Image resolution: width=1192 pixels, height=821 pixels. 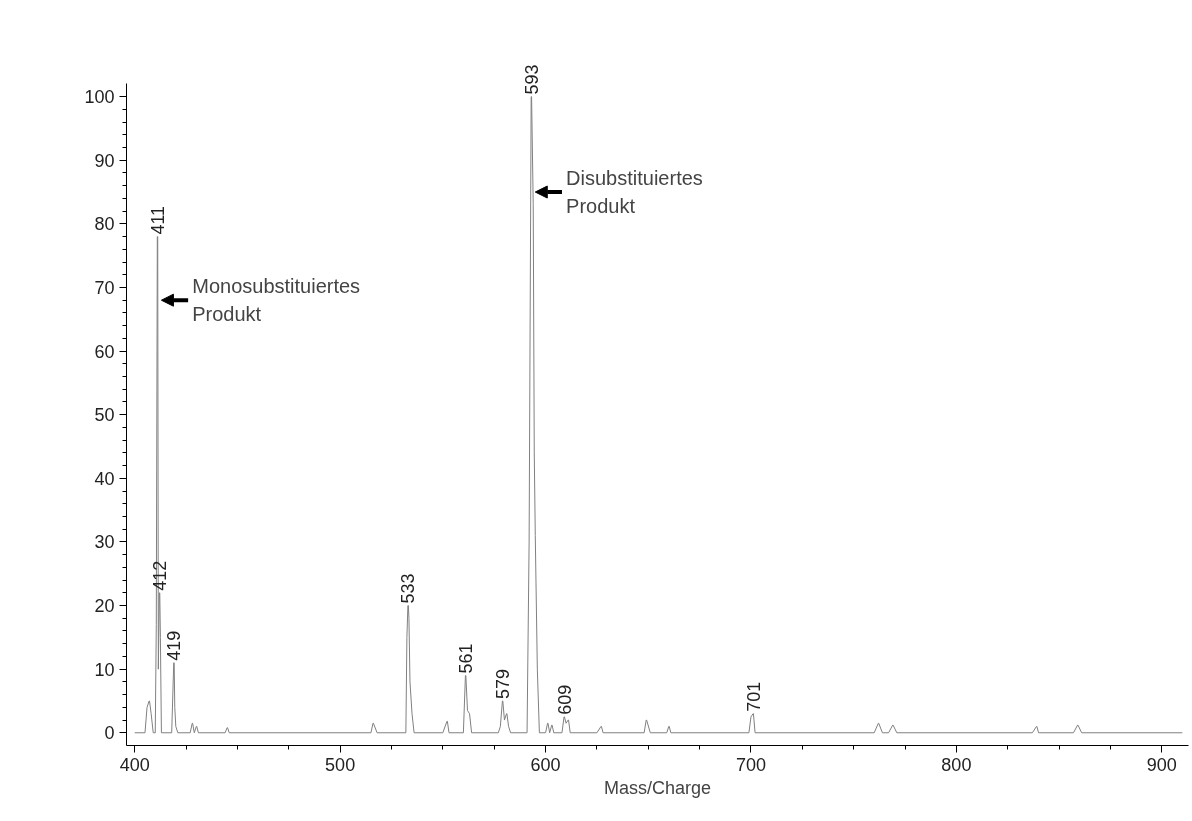 What do you see at coordinates (157, 220) in the screenshot?
I see `annotation: 411` at bounding box center [157, 220].